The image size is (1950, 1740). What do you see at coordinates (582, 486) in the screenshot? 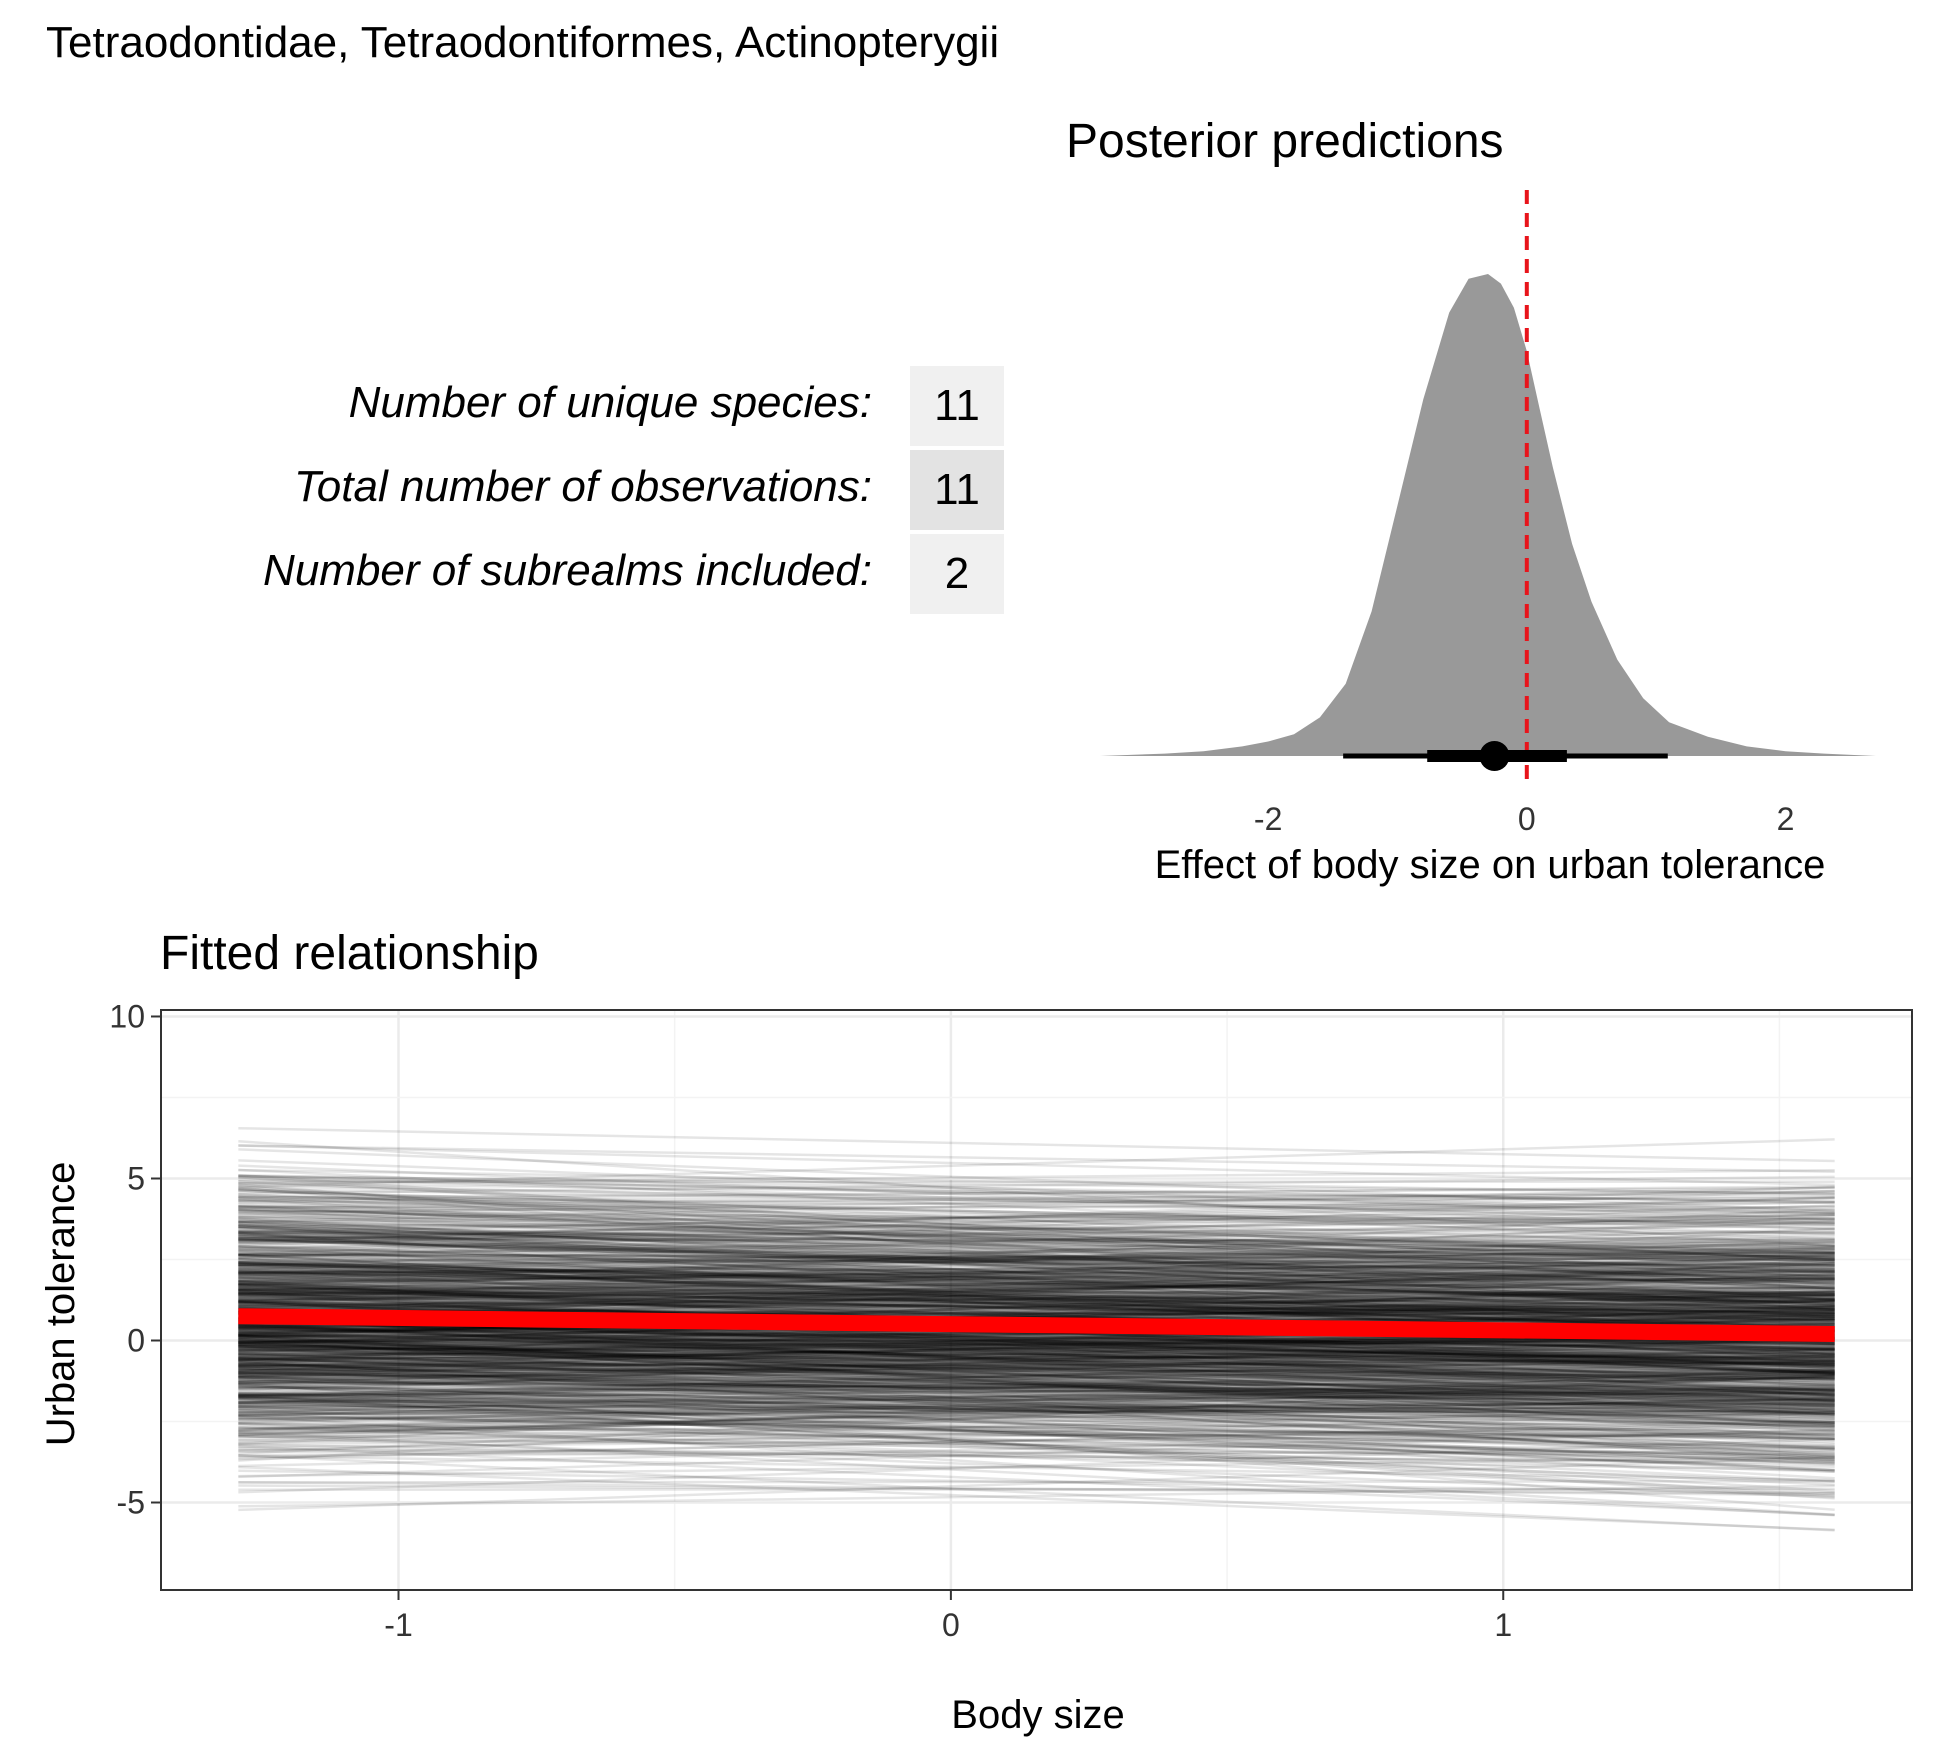
I see `stat-label: Total number of observations:` at bounding box center [582, 486].